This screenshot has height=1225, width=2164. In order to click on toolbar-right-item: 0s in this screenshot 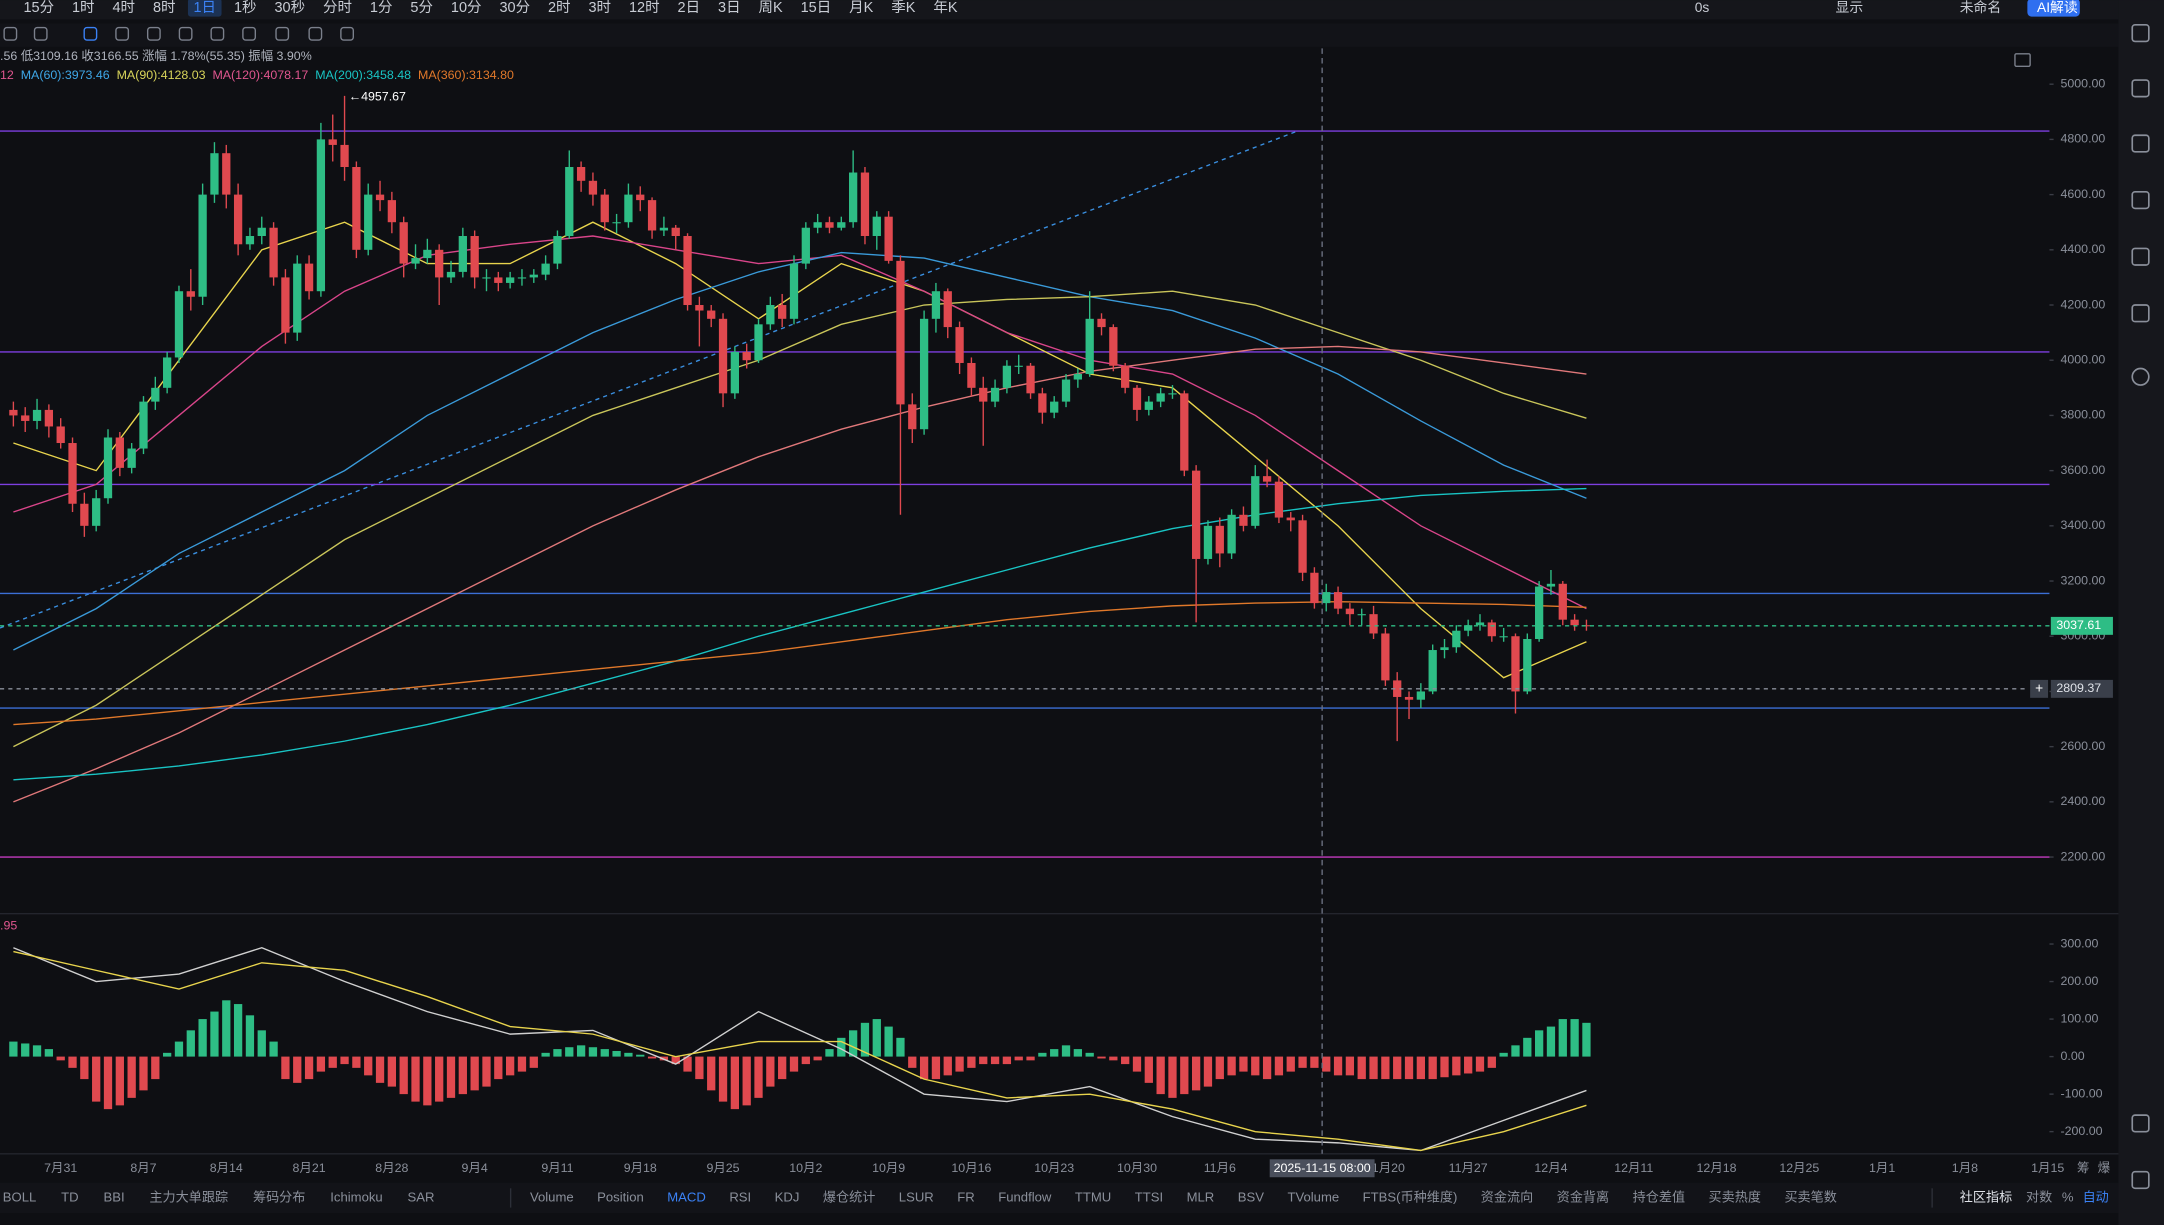, I will do `click(1702, 7)`.